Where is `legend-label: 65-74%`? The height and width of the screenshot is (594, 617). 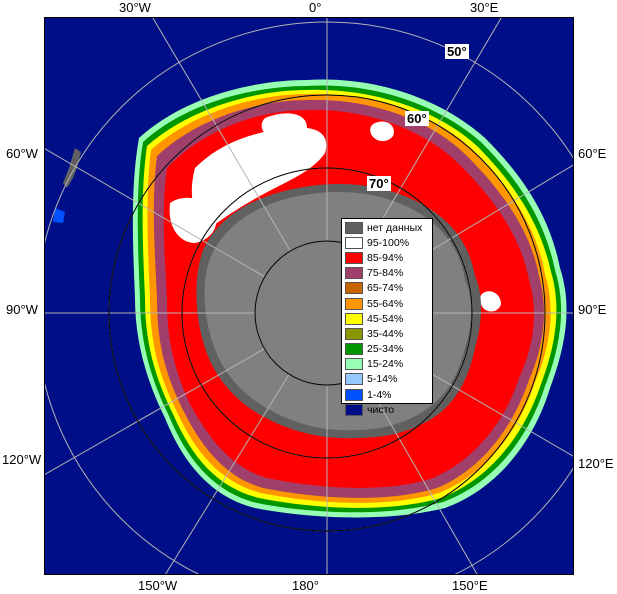
legend-label: 65-74% is located at coordinates (385, 288).